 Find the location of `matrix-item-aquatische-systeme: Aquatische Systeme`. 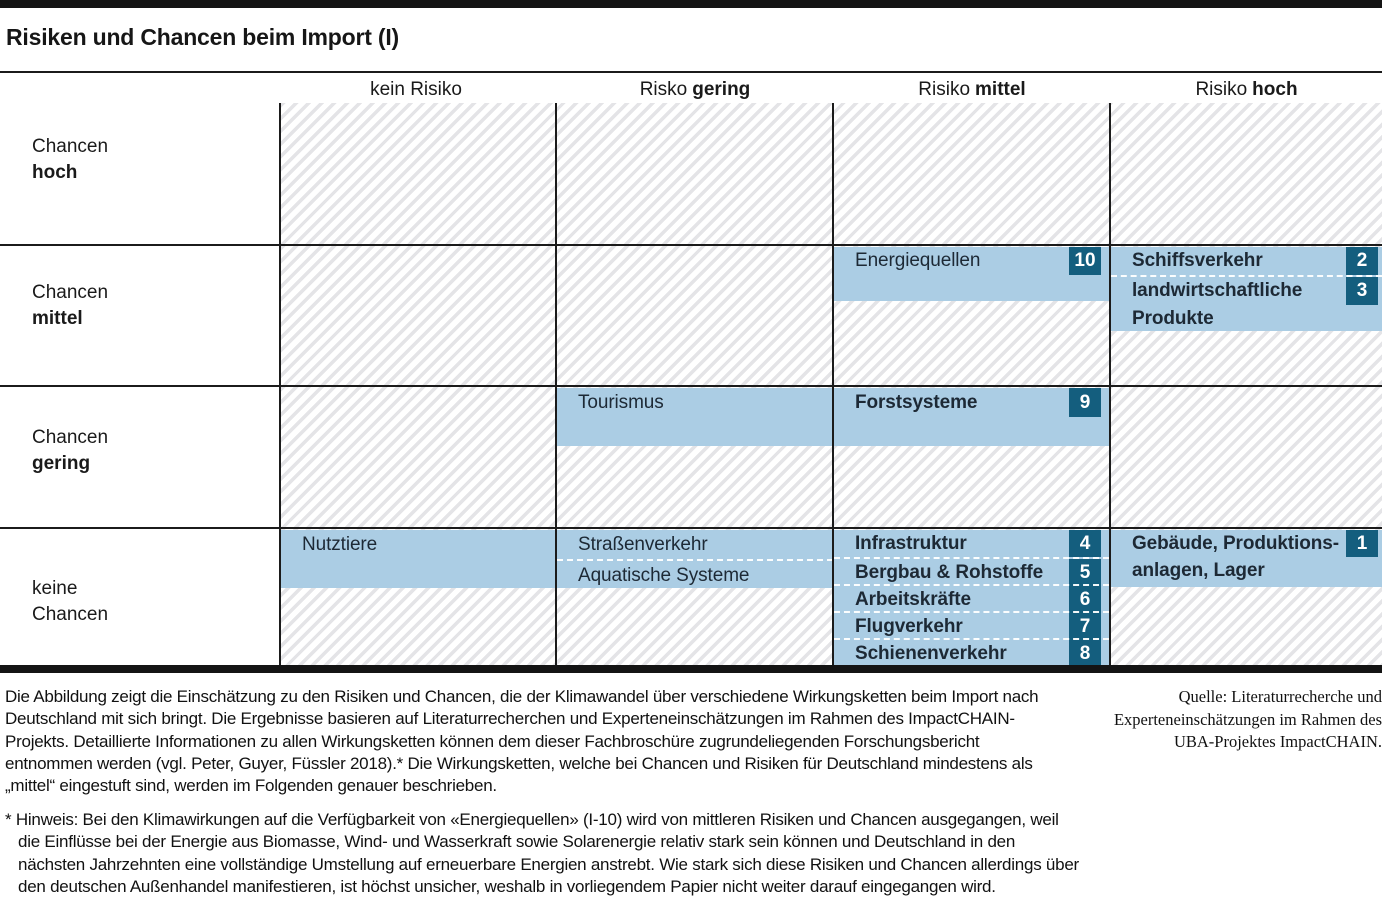

matrix-item-aquatische-systeme: Aquatische Systeme is located at coordinates (695, 573).